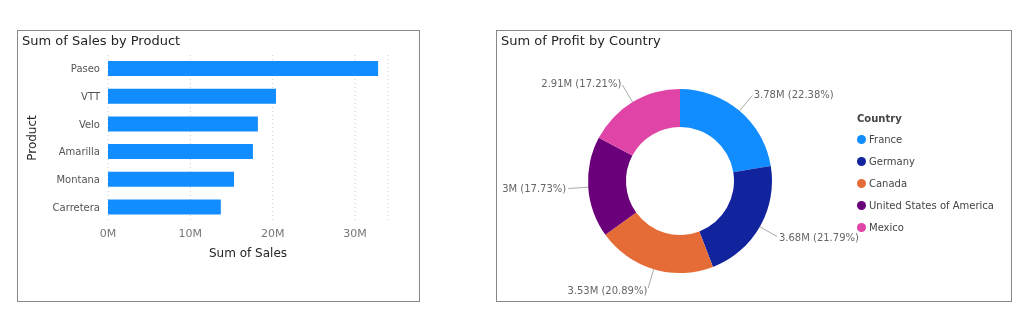 The width and height of the screenshot is (1024, 322). I want to click on legend-label: Canada, so click(888, 183).